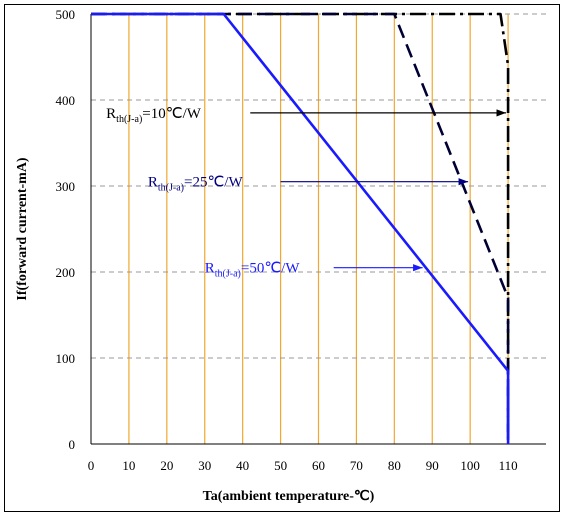 This screenshot has height=518, width=566. Describe the element at coordinates (154, 115) in the screenshot. I see `annotation-label: Rth(J-a)=10℃/W` at that location.